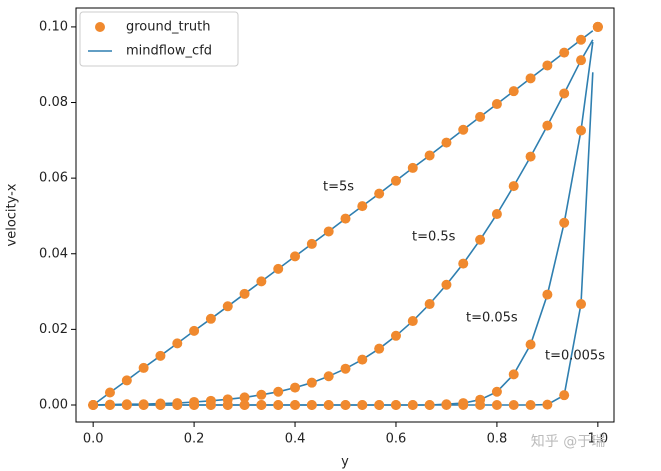 This screenshot has height=471, width=661. Describe the element at coordinates (434, 237) in the screenshot. I see `curve-annotation: t=0.5s` at that location.